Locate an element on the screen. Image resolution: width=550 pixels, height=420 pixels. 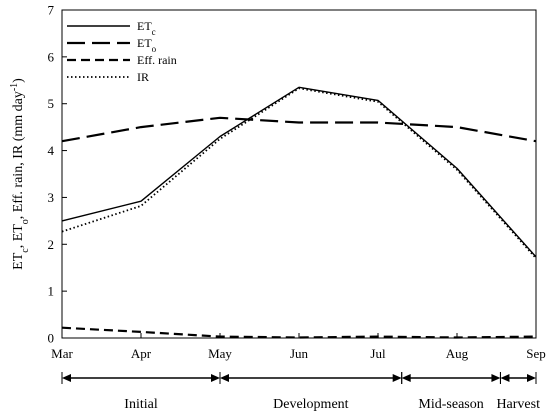
stage-label: Development is located at coordinates (311, 404).